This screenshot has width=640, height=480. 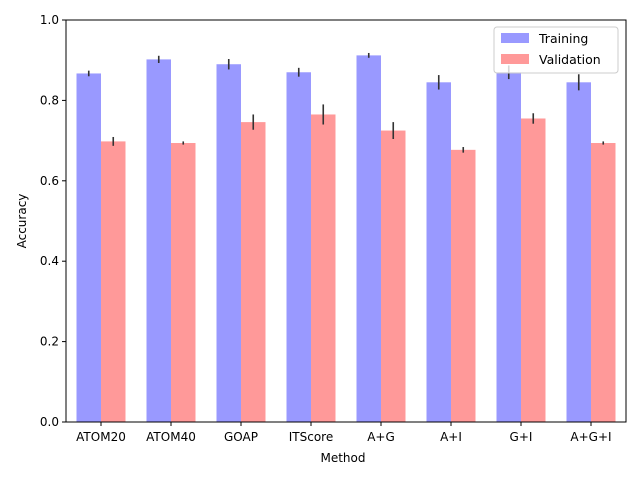 What do you see at coordinates (451, 437) in the screenshot?
I see `x-tick-label: A+I` at bounding box center [451, 437].